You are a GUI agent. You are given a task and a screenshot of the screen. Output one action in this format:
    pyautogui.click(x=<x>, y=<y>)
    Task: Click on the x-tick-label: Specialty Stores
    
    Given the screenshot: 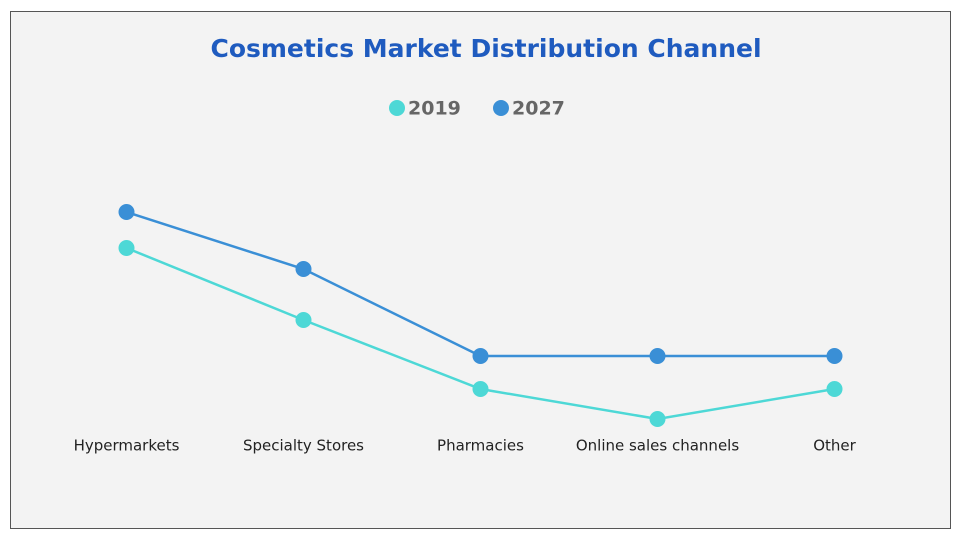 What is the action you would take?
    pyautogui.click(x=303, y=446)
    